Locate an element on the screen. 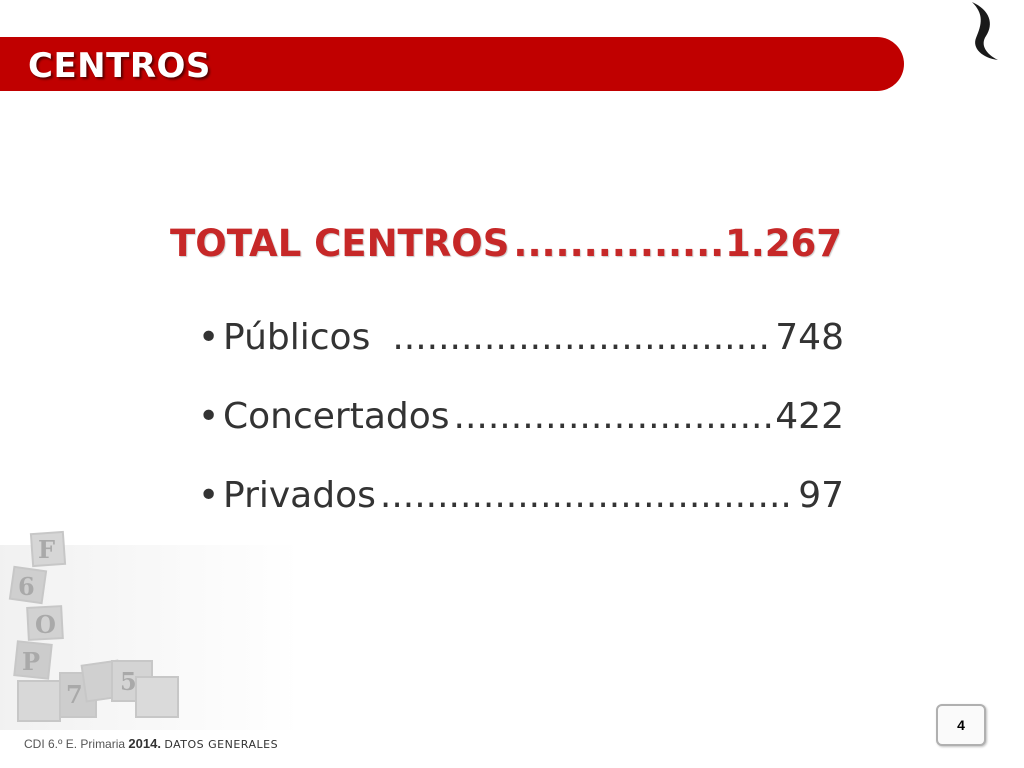  total-centros-row: TOTAL CENTROS 1.267 is located at coordinates (506, 243).